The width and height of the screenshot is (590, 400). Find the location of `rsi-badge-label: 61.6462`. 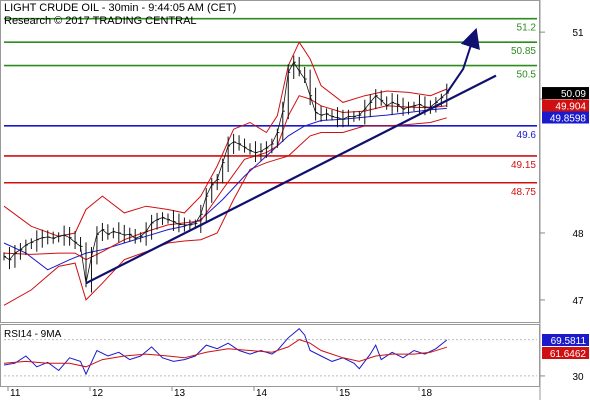

rsi-badge-label: 61.6462 is located at coordinates (568, 354).